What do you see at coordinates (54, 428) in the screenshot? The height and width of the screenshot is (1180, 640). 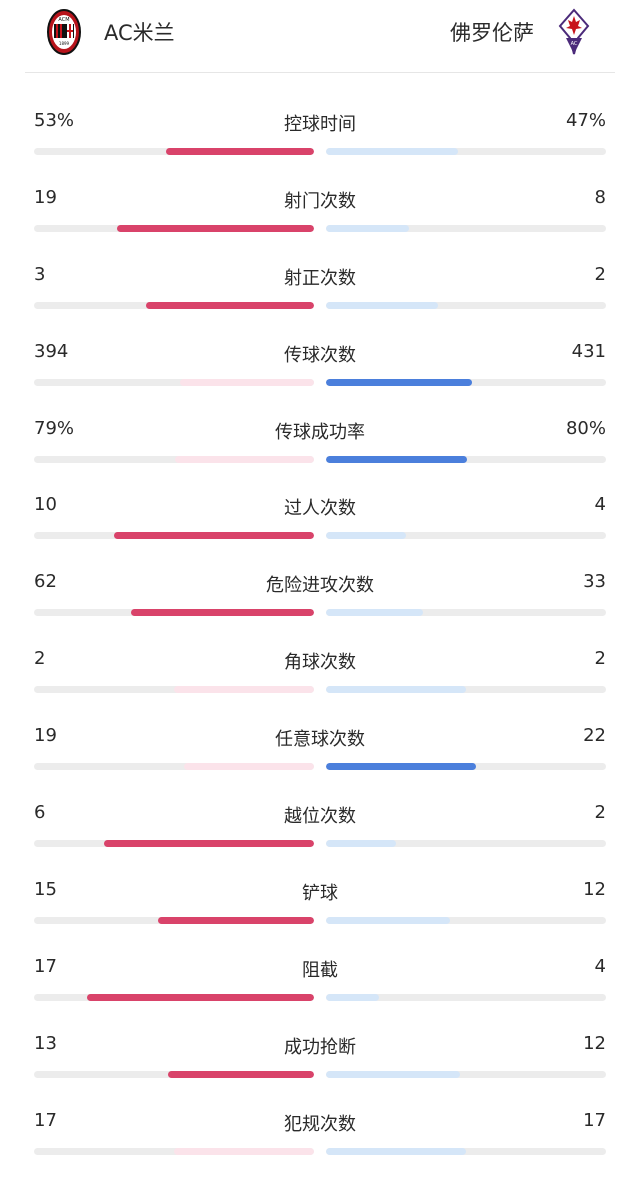 I see `home-value: 79%` at bounding box center [54, 428].